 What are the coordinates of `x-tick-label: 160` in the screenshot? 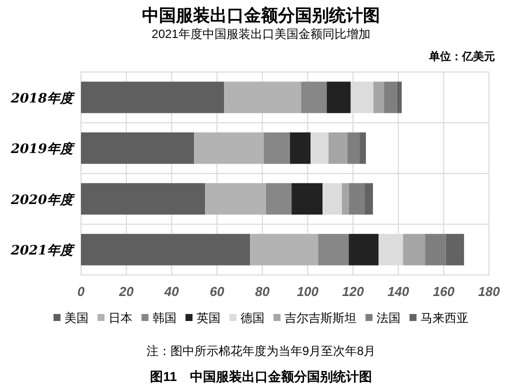 It's located at (444, 291).